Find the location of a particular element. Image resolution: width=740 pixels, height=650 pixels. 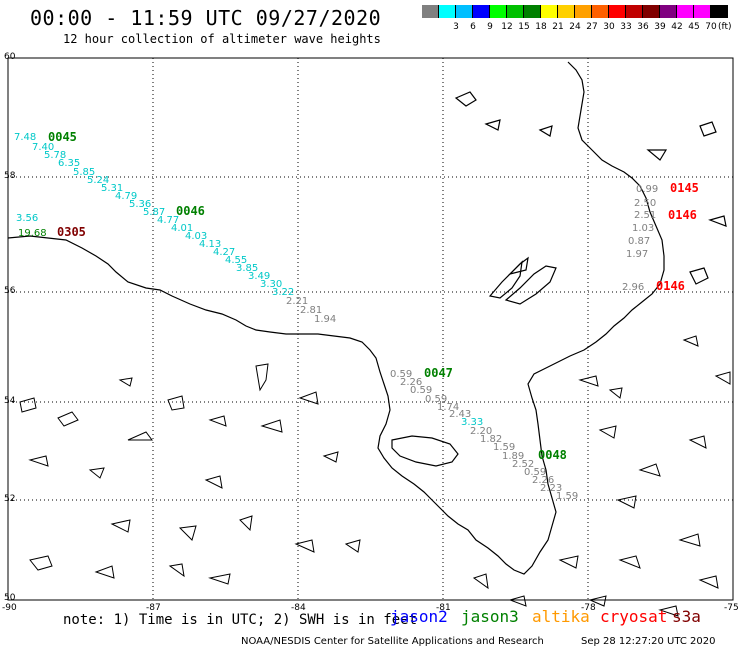

wave-height-value: 5.78 is located at coordinates (55, 155).